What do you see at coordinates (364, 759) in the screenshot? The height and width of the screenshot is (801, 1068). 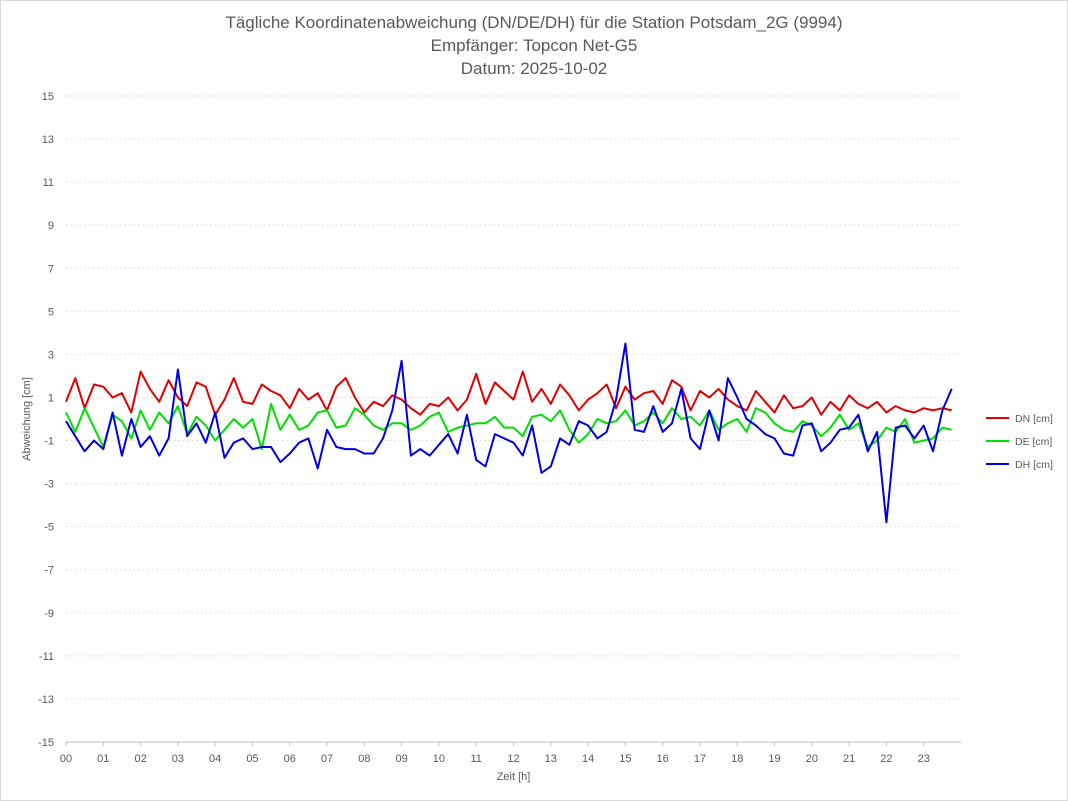 I see `x-tick-label: 08` at bounding box center [364, 759].